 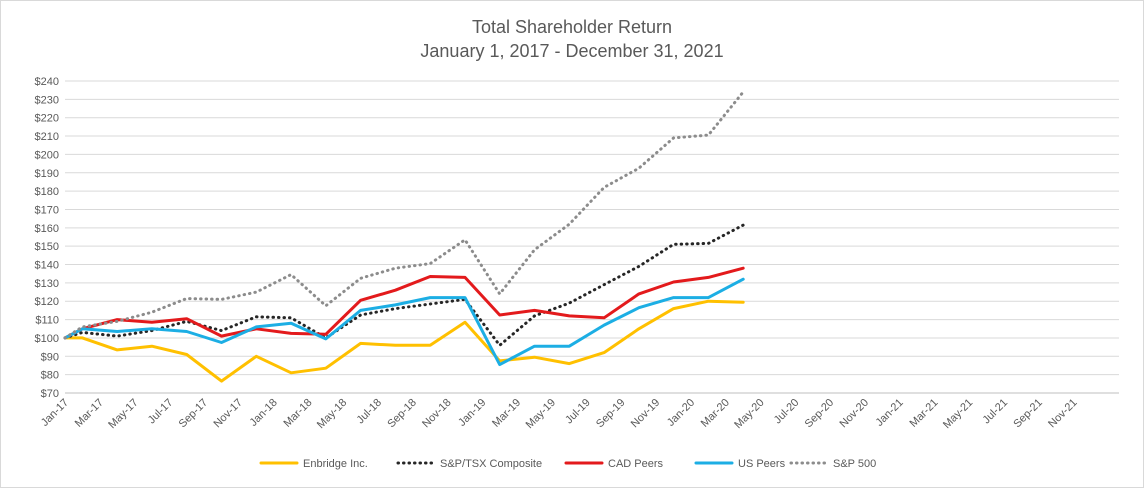 I want to click on x-tick-label: Sep-17, so click(x=194, y=414).